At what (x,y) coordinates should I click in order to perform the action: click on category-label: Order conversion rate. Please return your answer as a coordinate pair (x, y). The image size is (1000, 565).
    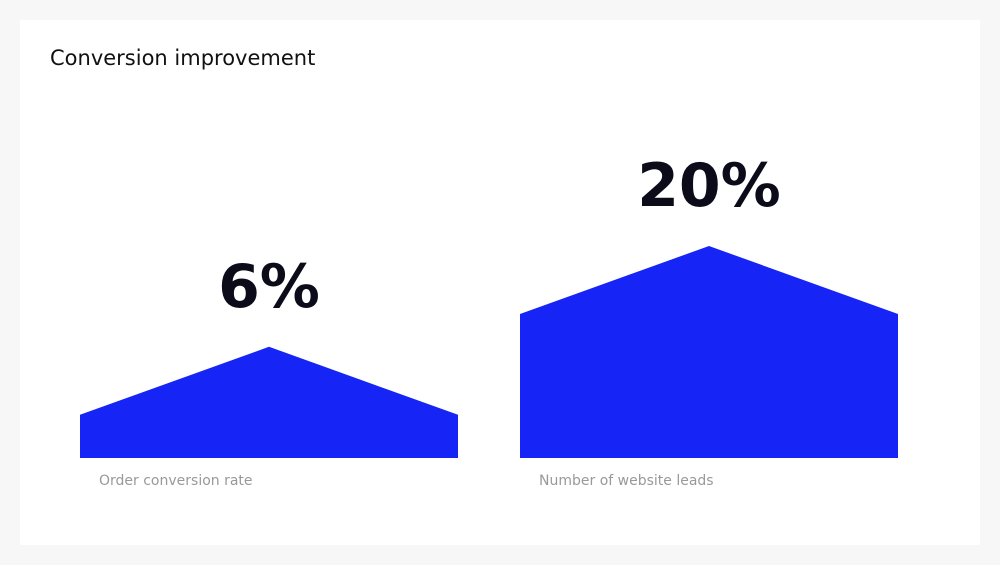
    Looking at the image, I should click on (176, 481).